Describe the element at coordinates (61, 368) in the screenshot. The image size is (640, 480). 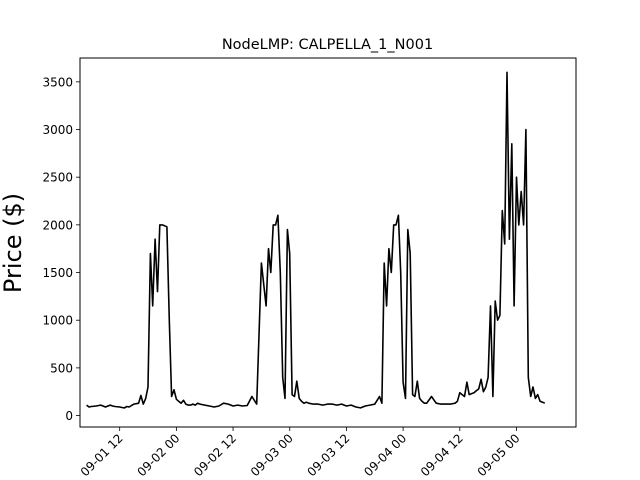
I see `y-tick-label: 500` at that location.